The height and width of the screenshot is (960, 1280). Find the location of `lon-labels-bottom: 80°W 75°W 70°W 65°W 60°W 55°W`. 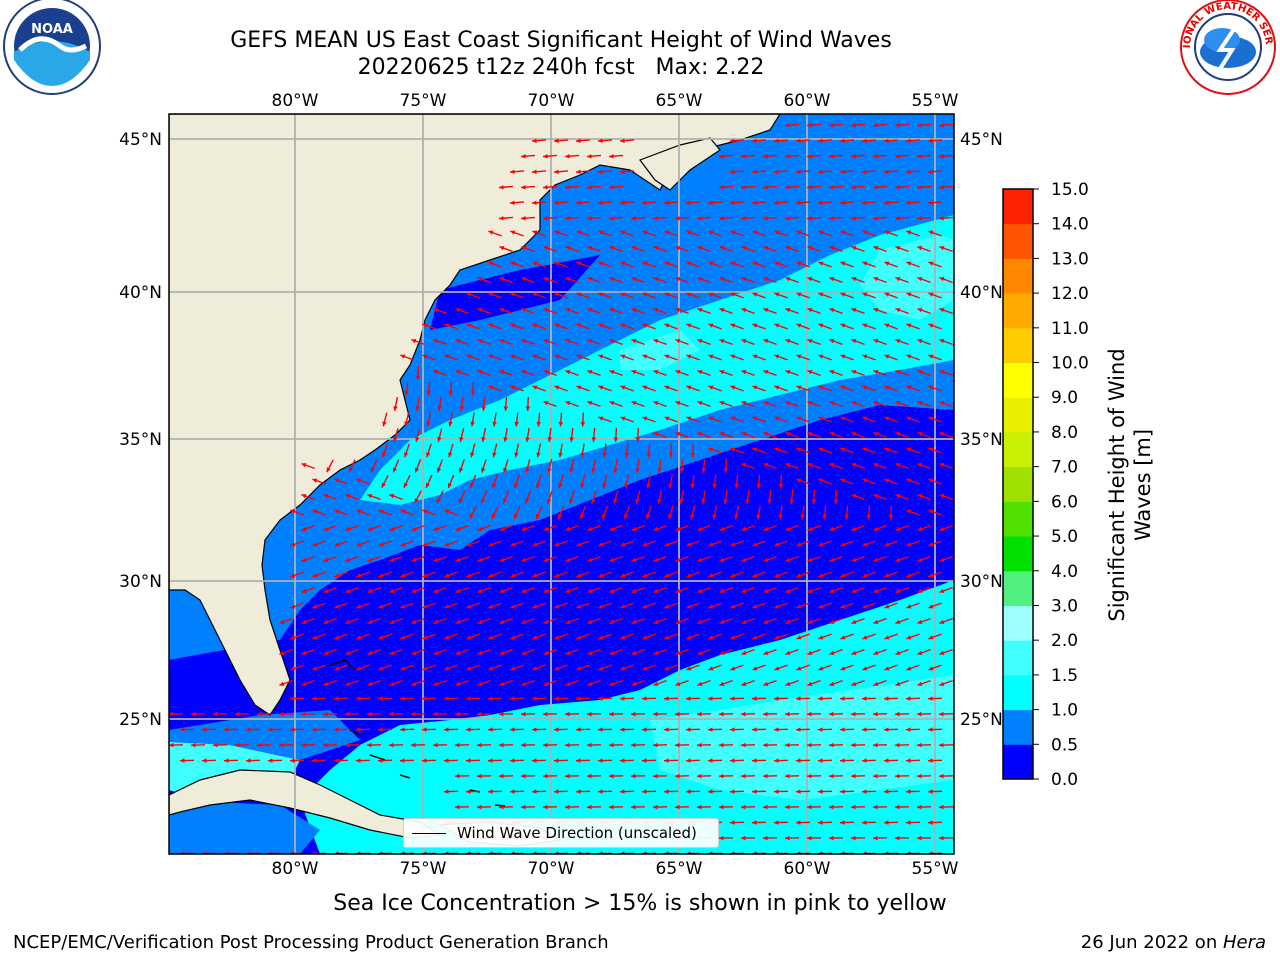

lon-labels-bottom: 80°W 75°W 70°W 65°W 60°W 55°W is located at coordinates (615, 869).